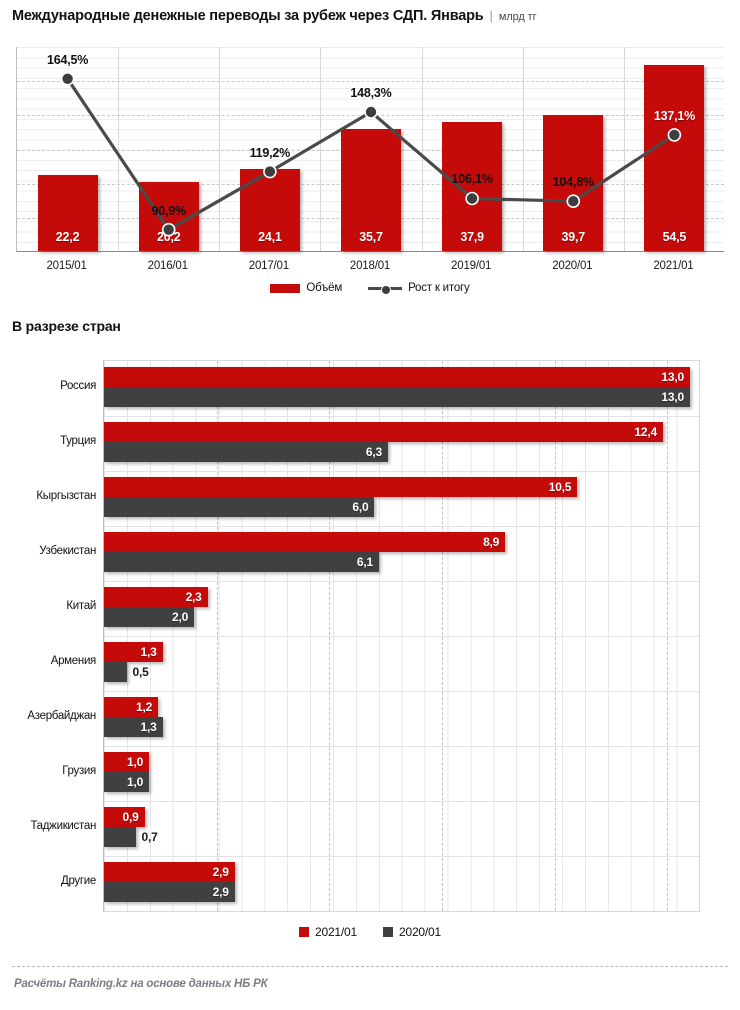  Describe the element at coordinates (241, 562) in the screenshot. I see `bar-2020: 6,1` at that location.